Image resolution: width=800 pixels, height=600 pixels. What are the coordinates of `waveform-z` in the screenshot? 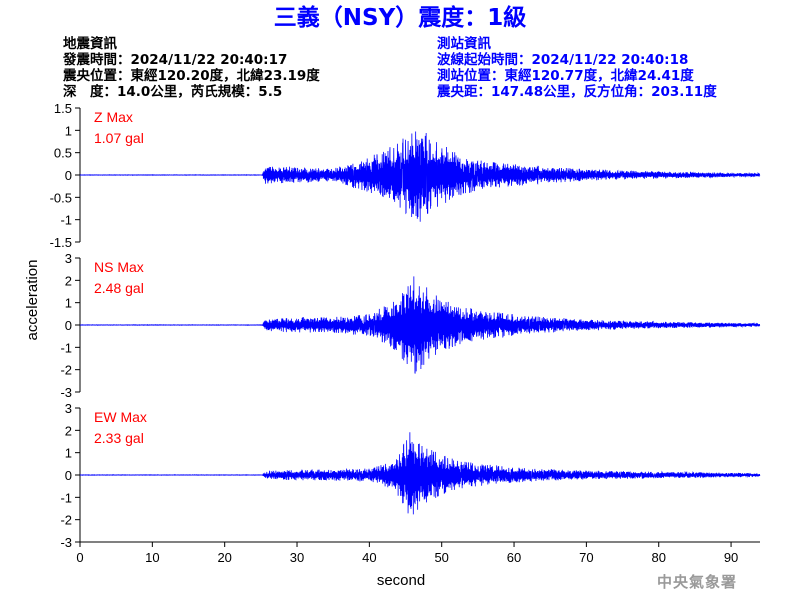 It's located at (420, 176).